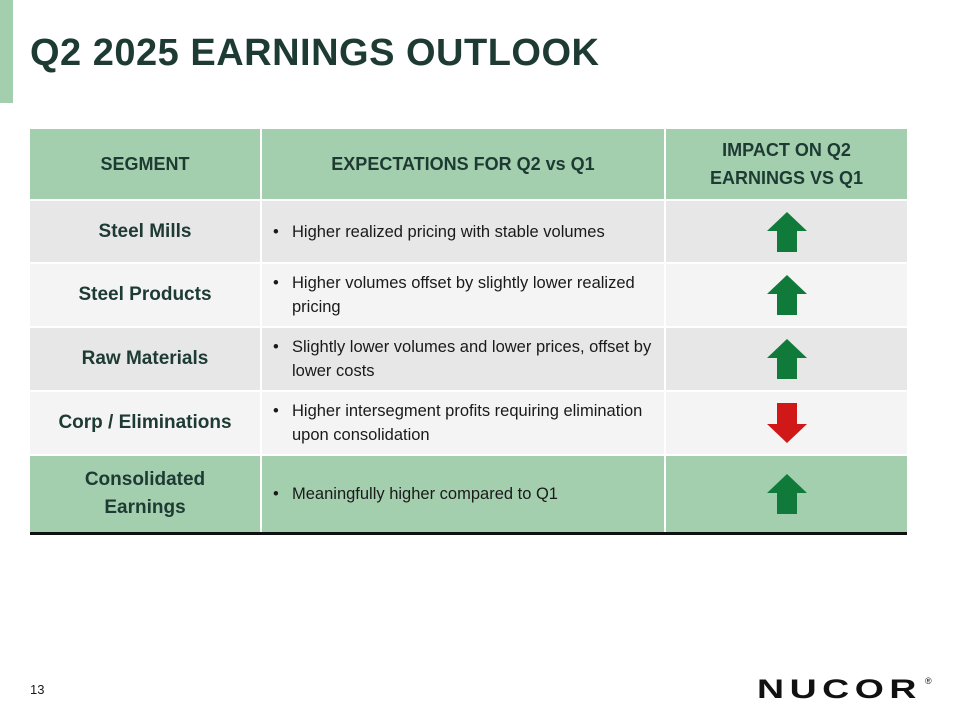 This screenshot has width=960, height=720. What do you see at coordinates (463, 164) in the screenshot?
I see `header-expectations: EXPECTATIONS FOR Q2 vs Q1` at bounding box center [463, 164].